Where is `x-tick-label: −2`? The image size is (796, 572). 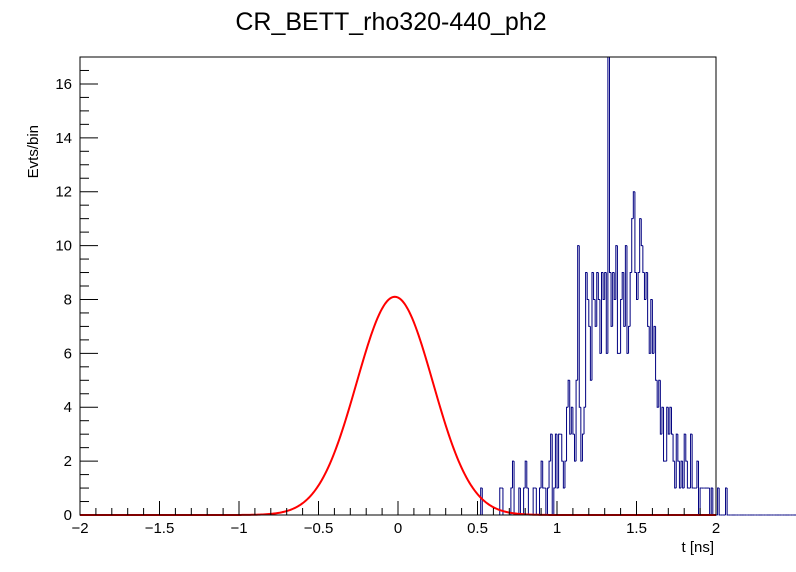 x-tick-label: −2 is located at coordinates (79, 528).